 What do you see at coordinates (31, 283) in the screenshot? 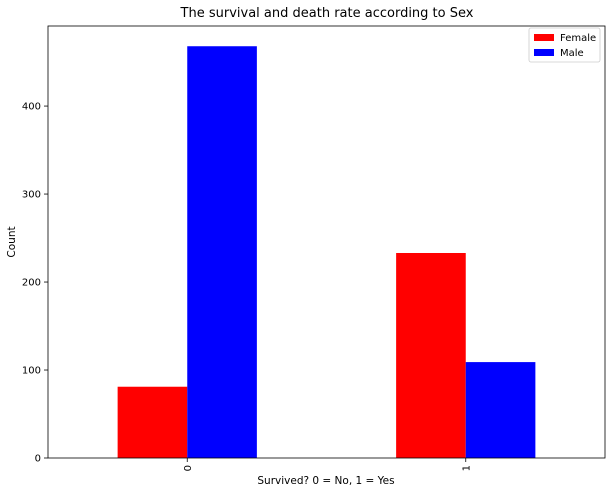
I see `y-tick-label: 200` at bounding box center [31, 283].